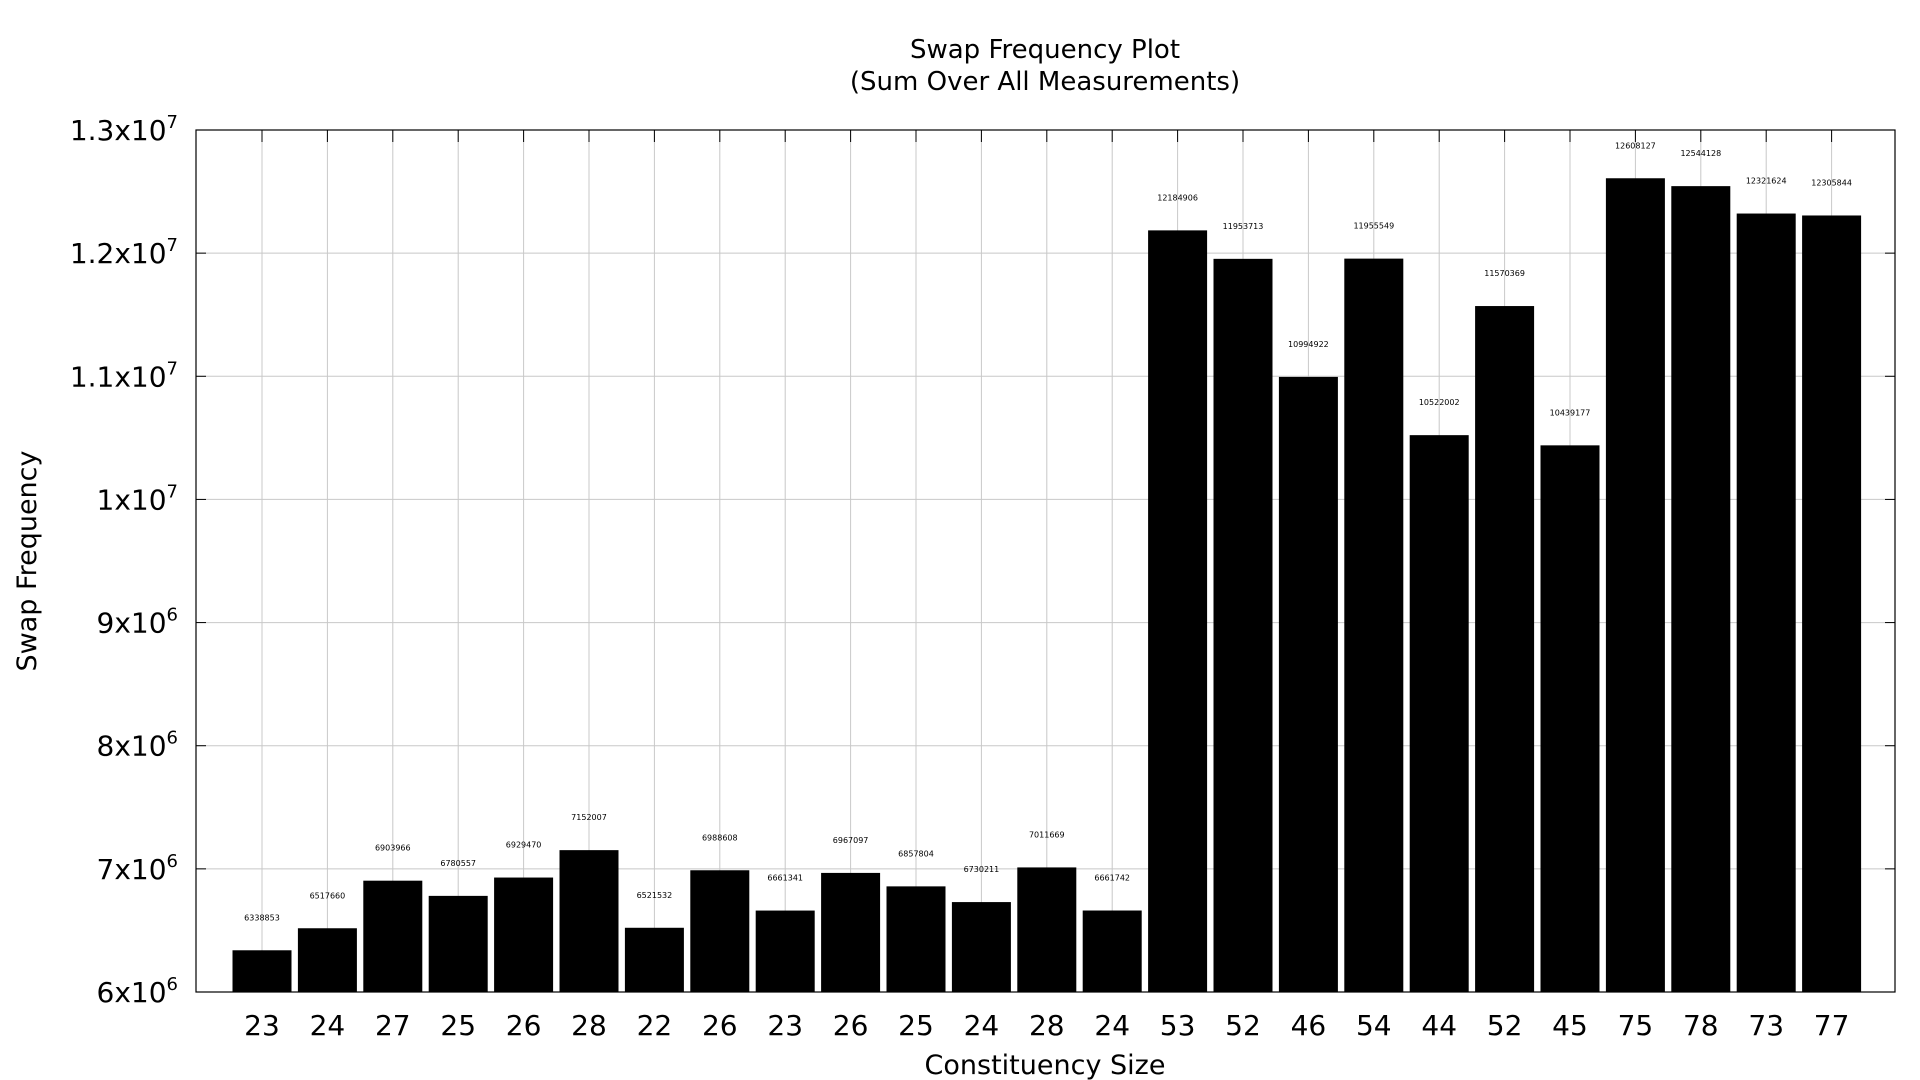 This screenshot has width=1920, height=1080. Describe the element at coordinates (916, 853) in the screenshot. I see `bar-value-label: 6857804` at that location.